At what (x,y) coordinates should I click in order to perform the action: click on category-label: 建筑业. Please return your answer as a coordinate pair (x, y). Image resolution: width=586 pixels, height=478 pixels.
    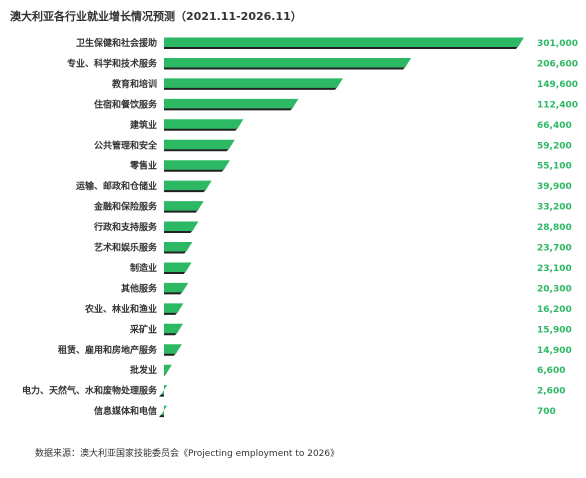
    Looking at the image, I should click on (143, 125).